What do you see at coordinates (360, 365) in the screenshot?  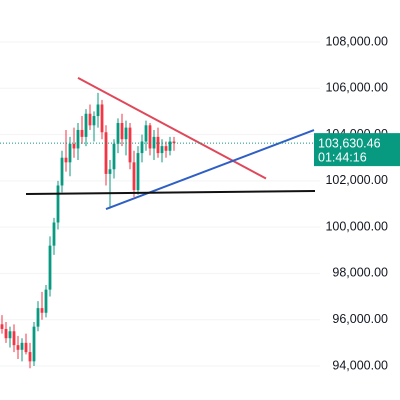 I see `y-tick-label: 94,000.00` at bounding box center [360, 365].